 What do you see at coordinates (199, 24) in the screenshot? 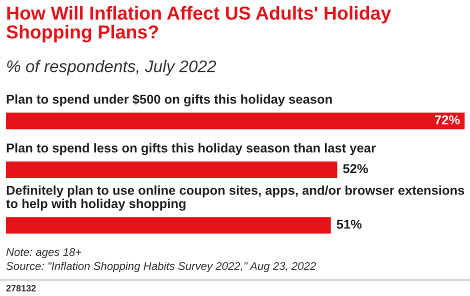
I see `chart-title: How Will Inflation Affect US Adults' Holiday Shopping Plans?` at bounding box center [199, 24].